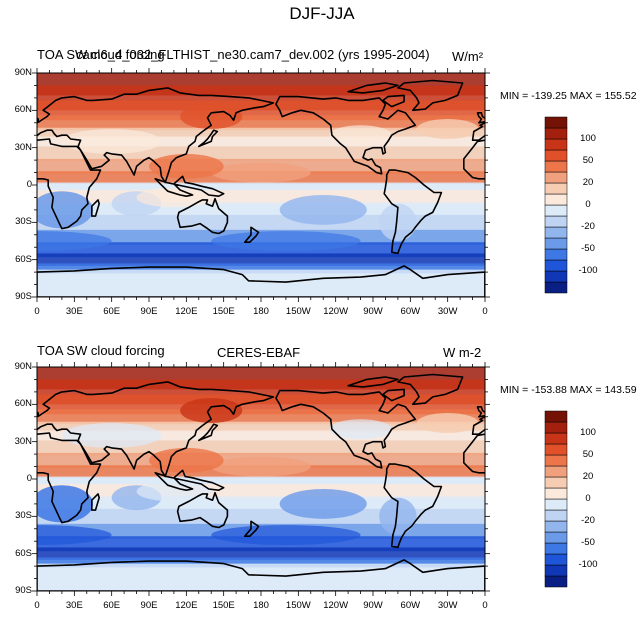  What do you see at coordinates (588, 226) in the screenshot?
I see `colorbar-label: -20` at bounding box center [588, 226].